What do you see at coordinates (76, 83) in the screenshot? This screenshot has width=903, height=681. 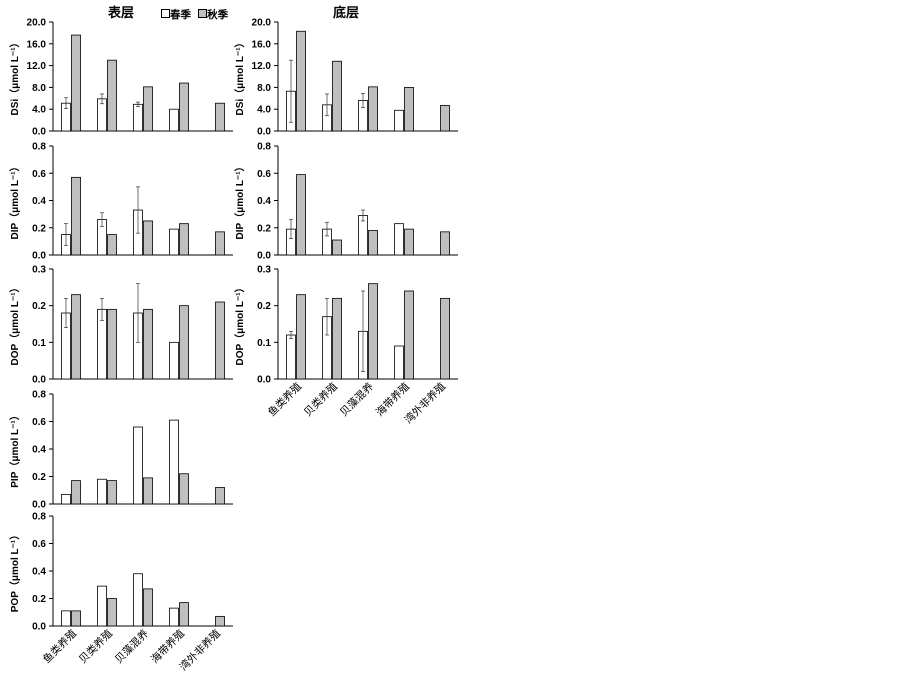 I see `bar-left-0-s1-c0` at bounding box center [76, 83].